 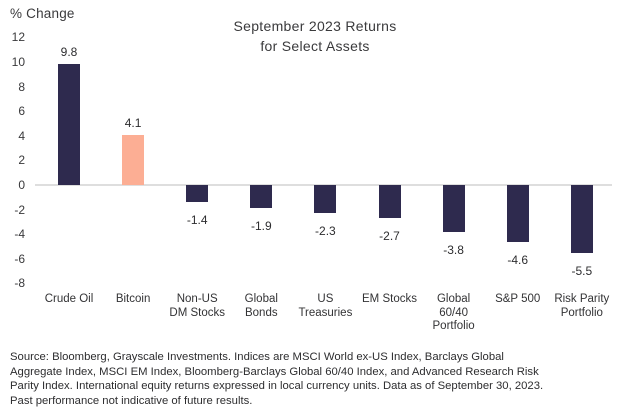 I want to click on x-axis-category-label: S&P 500, so click(x=518, y=300).